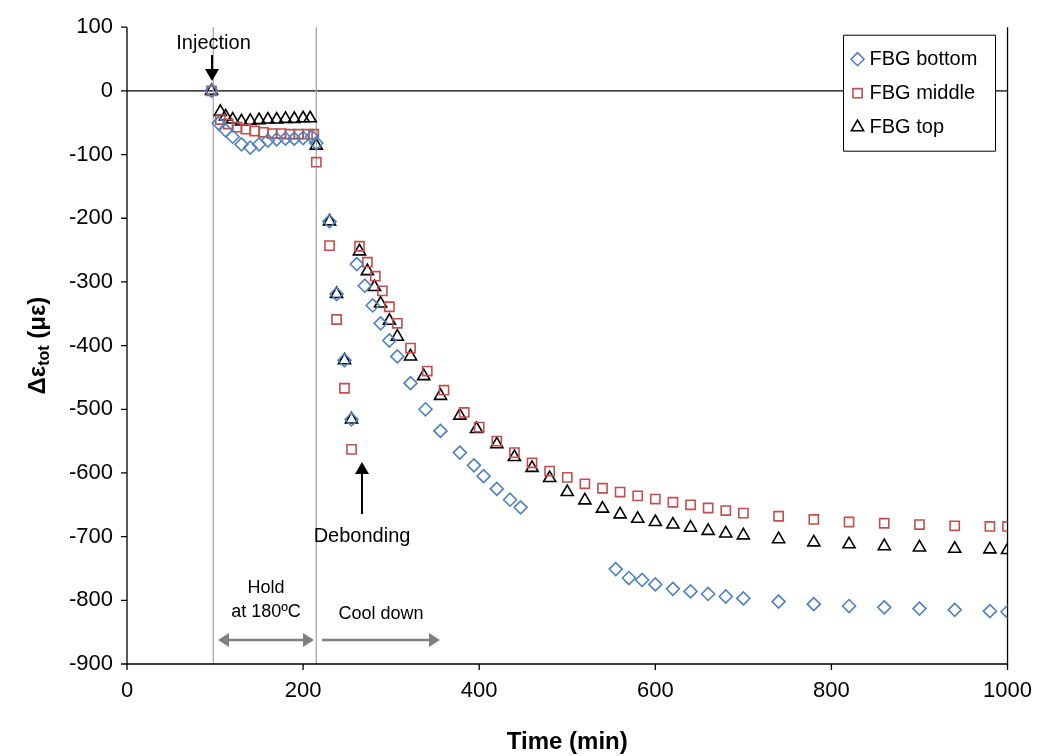 This screenshot has width=1046, height=756. Describe the element at coordinates (479, 690) in the screenshot. I see `x-tick-label: 400` at that location.